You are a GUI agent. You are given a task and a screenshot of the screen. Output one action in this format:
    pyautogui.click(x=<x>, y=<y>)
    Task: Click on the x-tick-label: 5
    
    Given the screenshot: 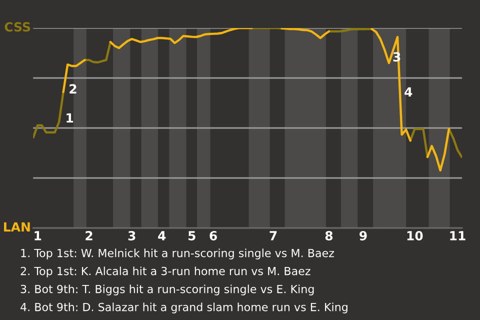 What is the action you would take?
    pyautogui.click(x=192, y=235)
    